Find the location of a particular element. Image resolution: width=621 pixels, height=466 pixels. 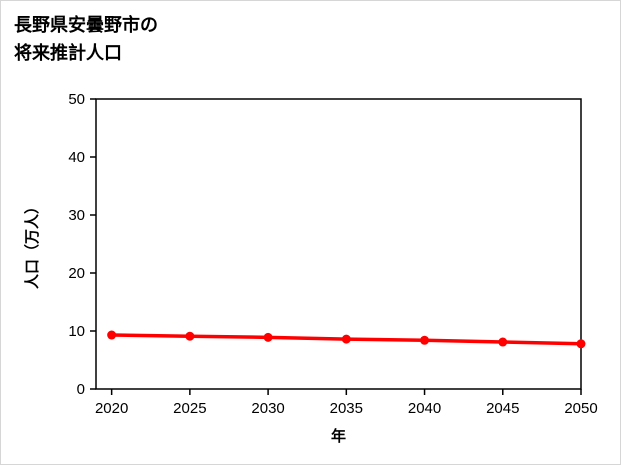

y-tick-label: 20 is located at coordinates (76, 273).